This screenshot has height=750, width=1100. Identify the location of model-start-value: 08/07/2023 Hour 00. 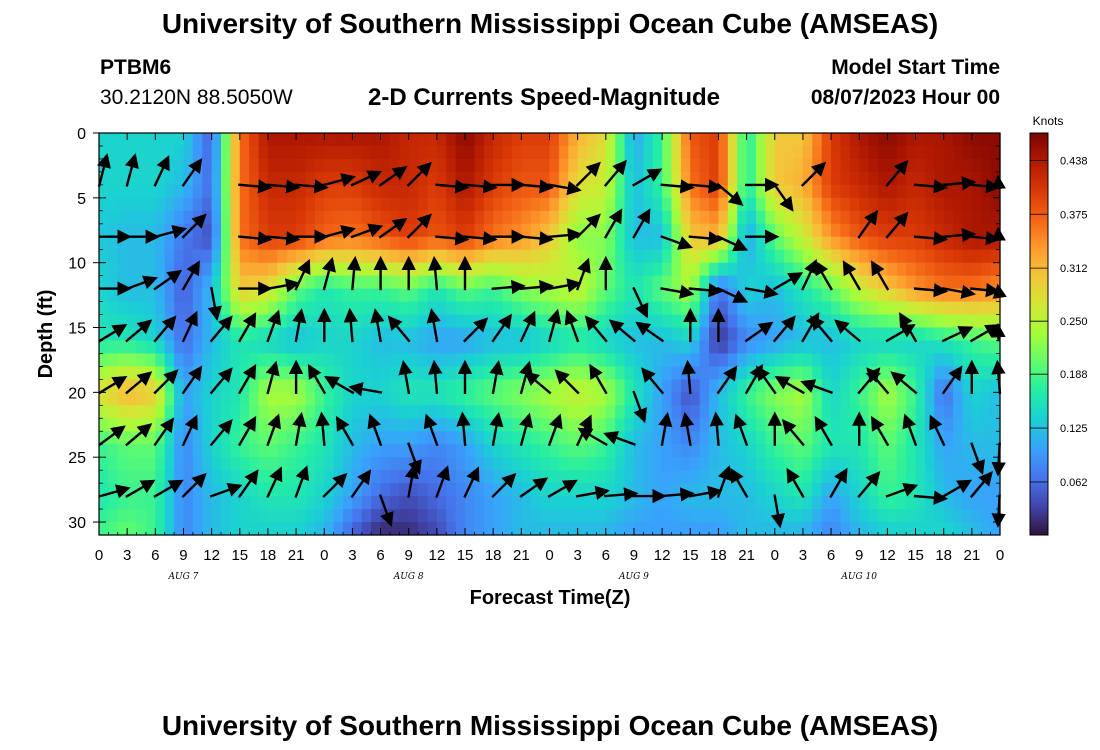
(905, 97).